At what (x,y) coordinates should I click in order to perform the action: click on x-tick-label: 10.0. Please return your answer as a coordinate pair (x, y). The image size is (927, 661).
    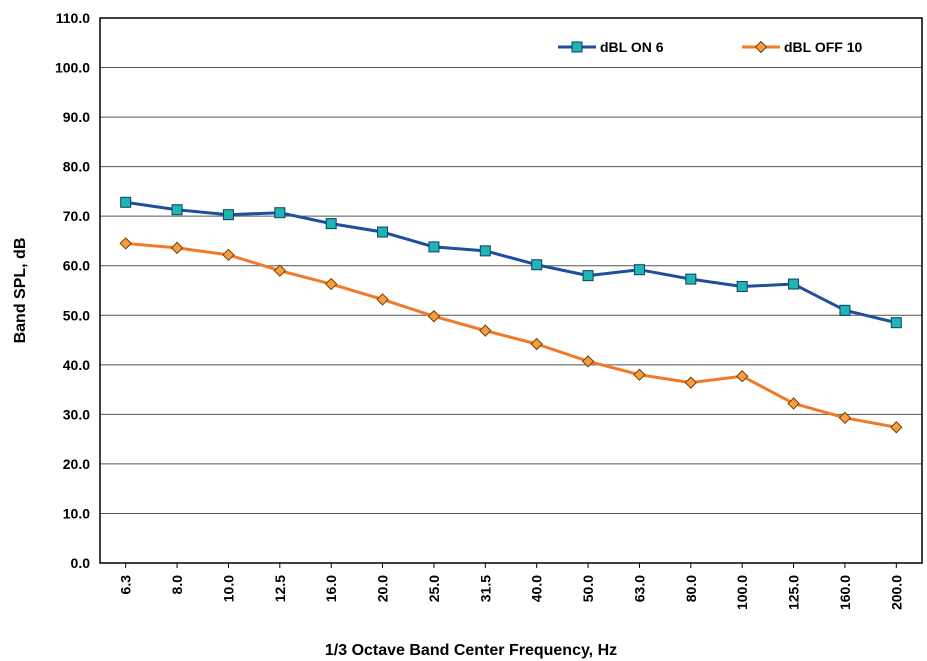
    Looking at the image, I should click on (228, 588).